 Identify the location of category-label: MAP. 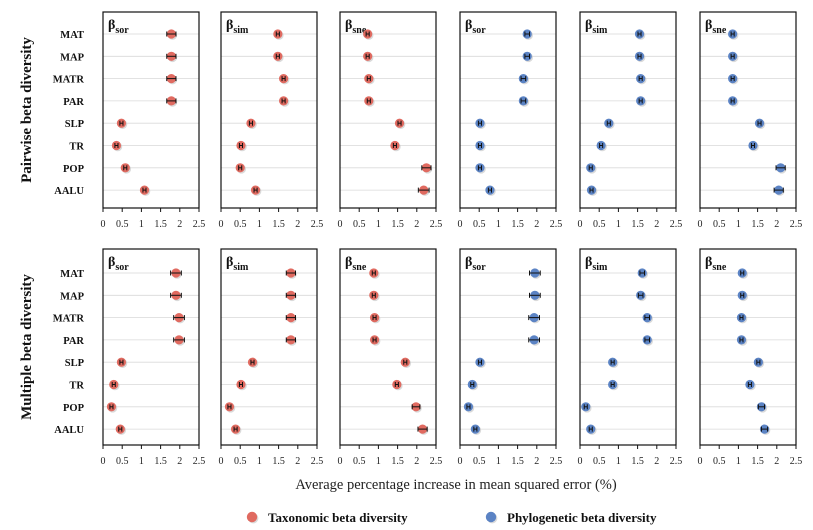
(72, 57).